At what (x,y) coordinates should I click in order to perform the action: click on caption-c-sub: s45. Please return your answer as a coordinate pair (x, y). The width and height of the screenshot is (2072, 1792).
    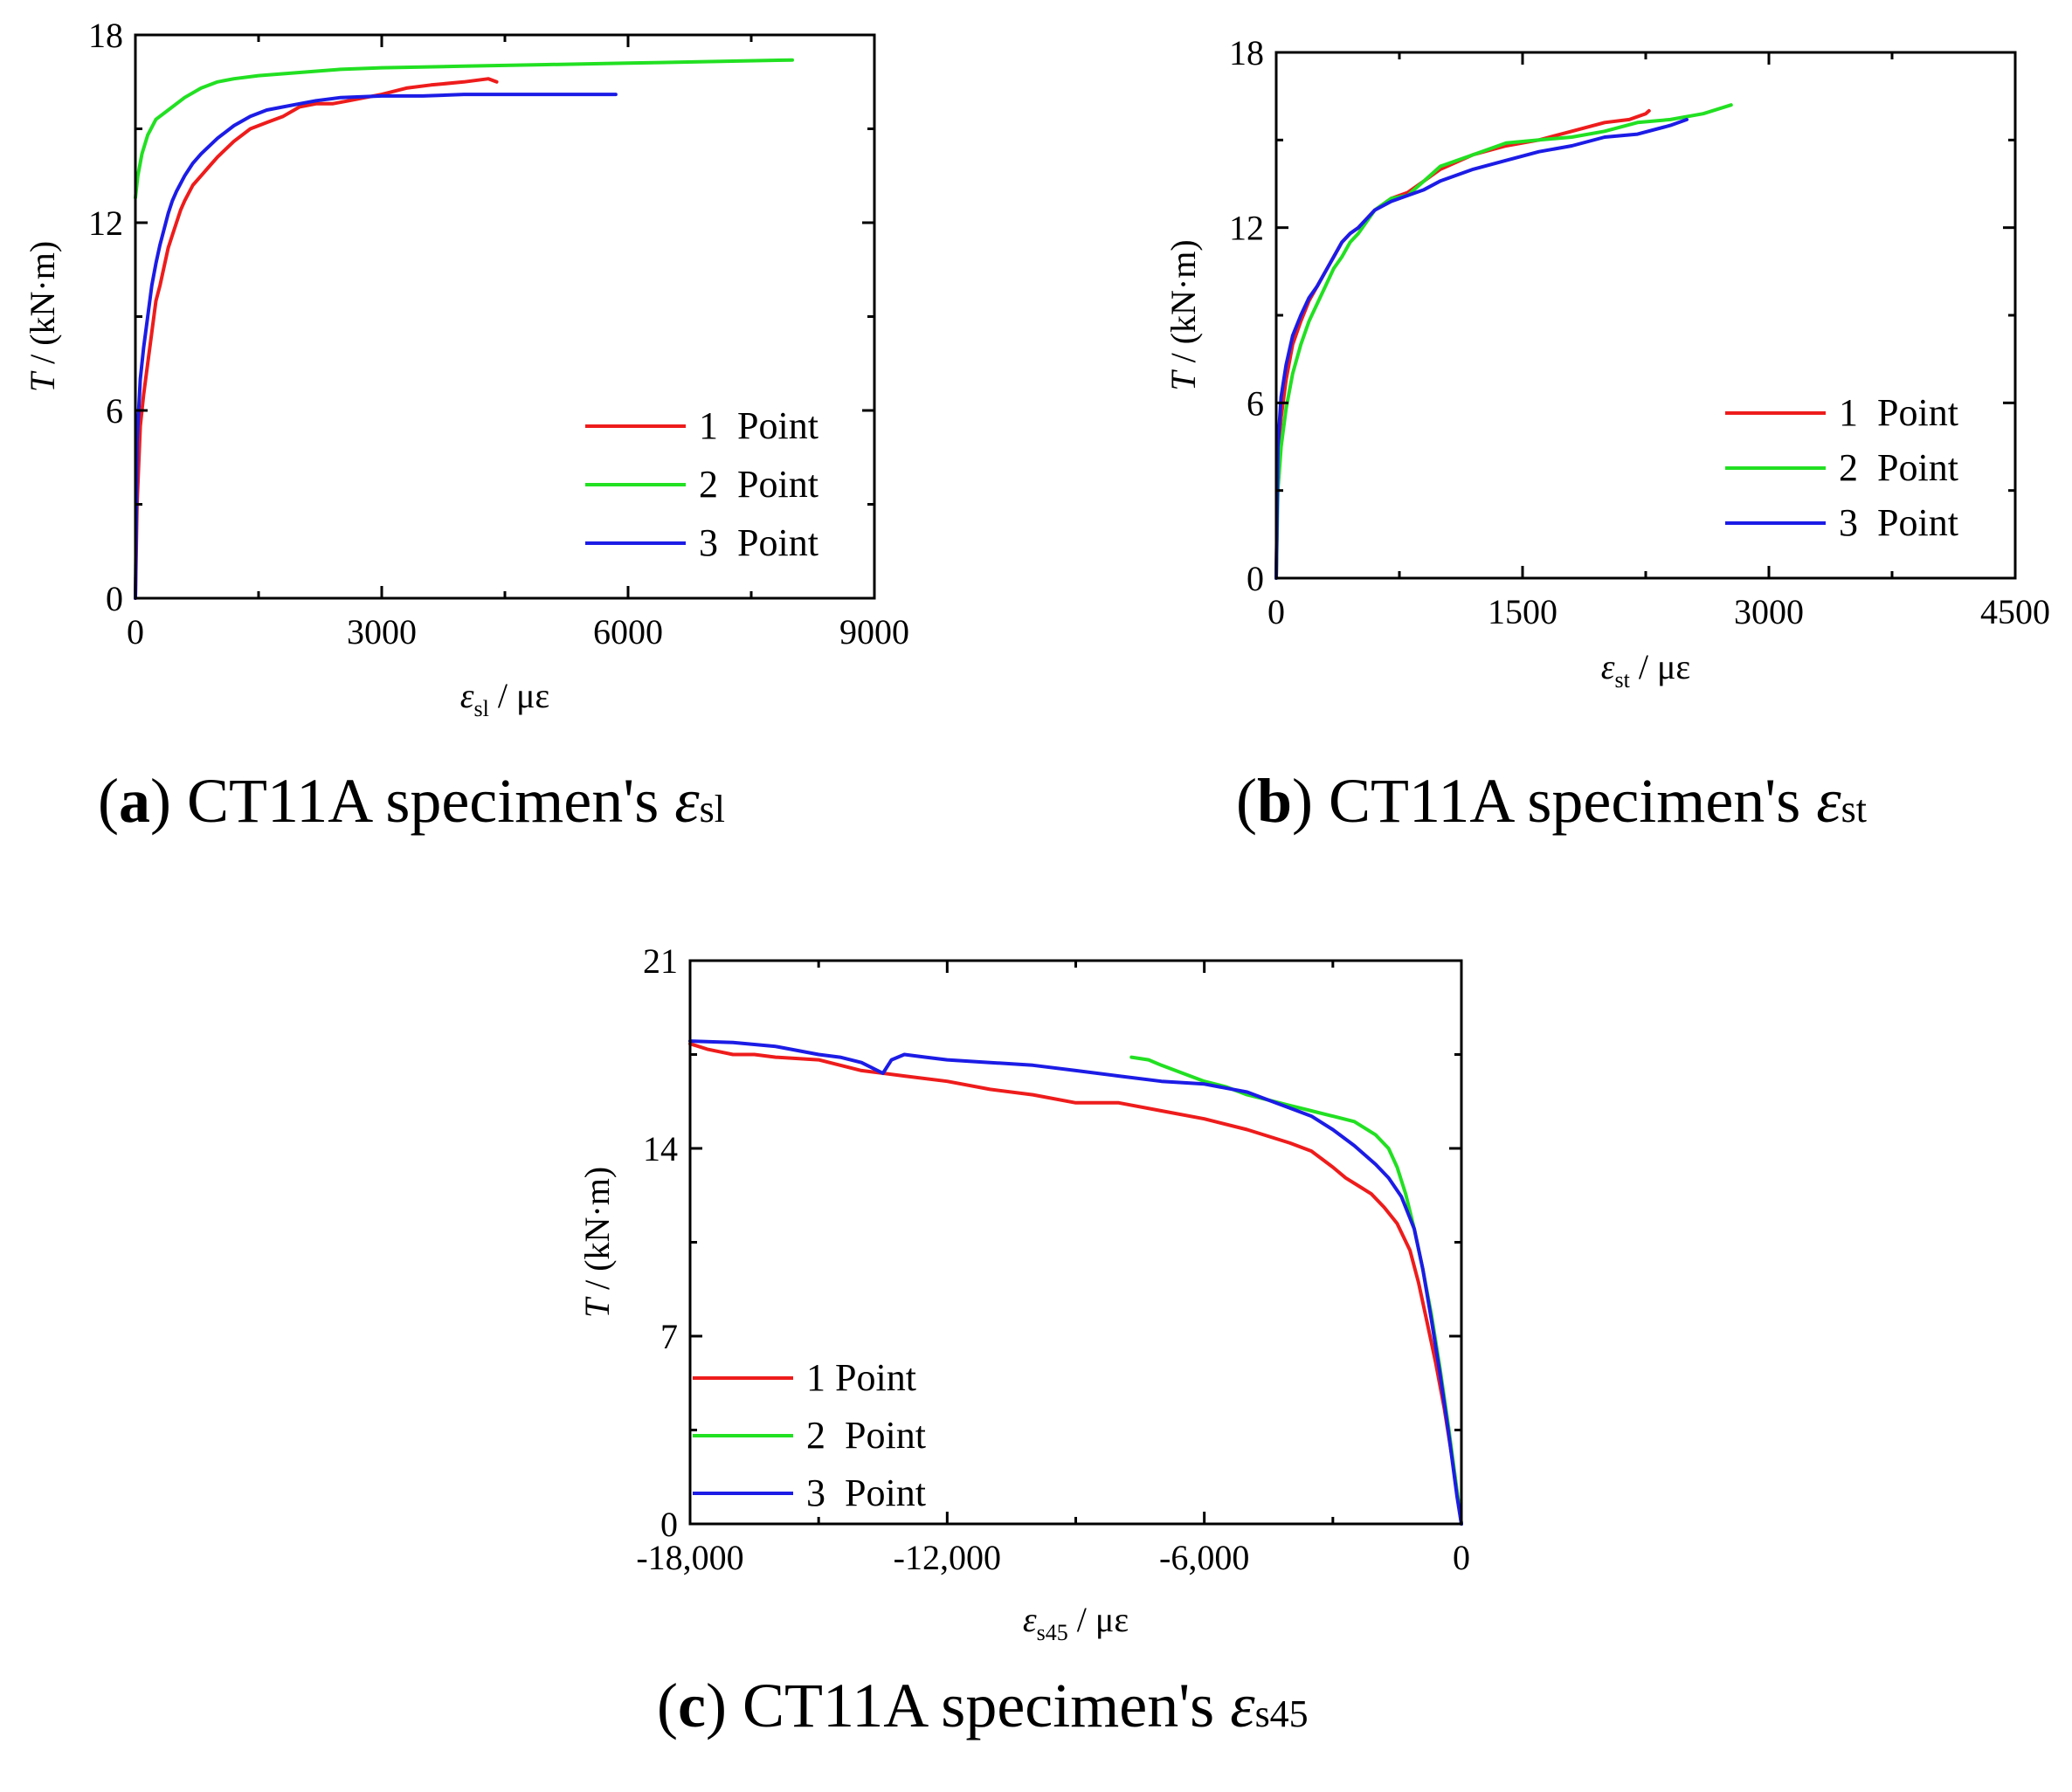
    Looking at the image, I should click on (1281, 1713).